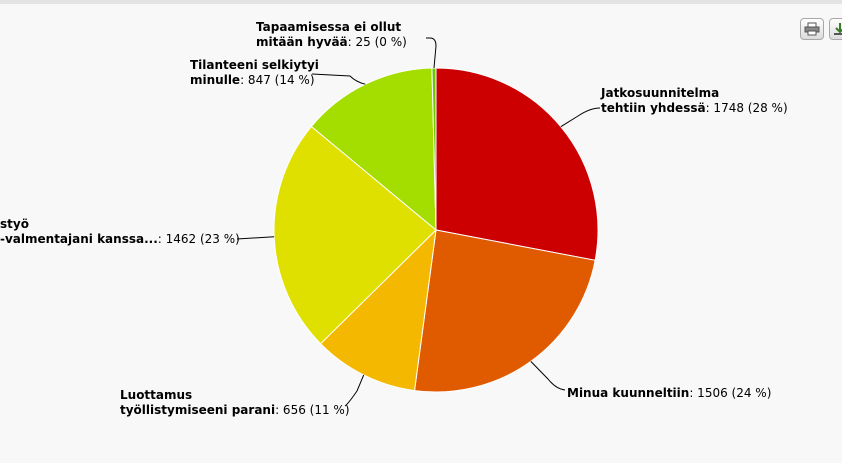 This screenshot has height=463, width=842. What do you see at coordinates (669, 393) in the screenshot?
I see `slice-label: Minua kuunneltiin: 1506 (24 %)` at bounding box center [669, 393].